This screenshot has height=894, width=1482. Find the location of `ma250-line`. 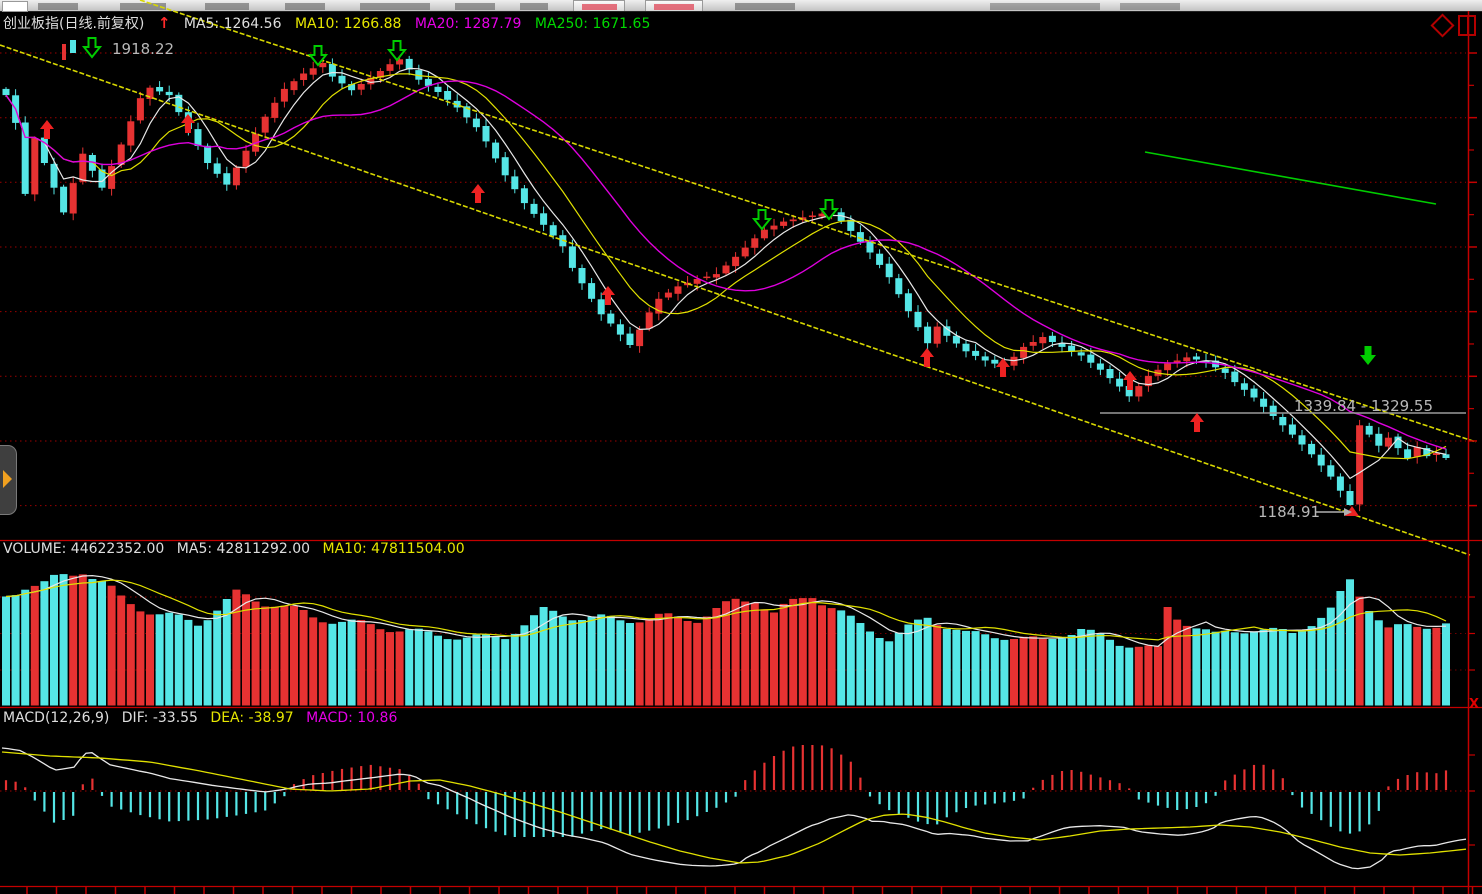

ma250-line is located at coordinates (1290, 178).